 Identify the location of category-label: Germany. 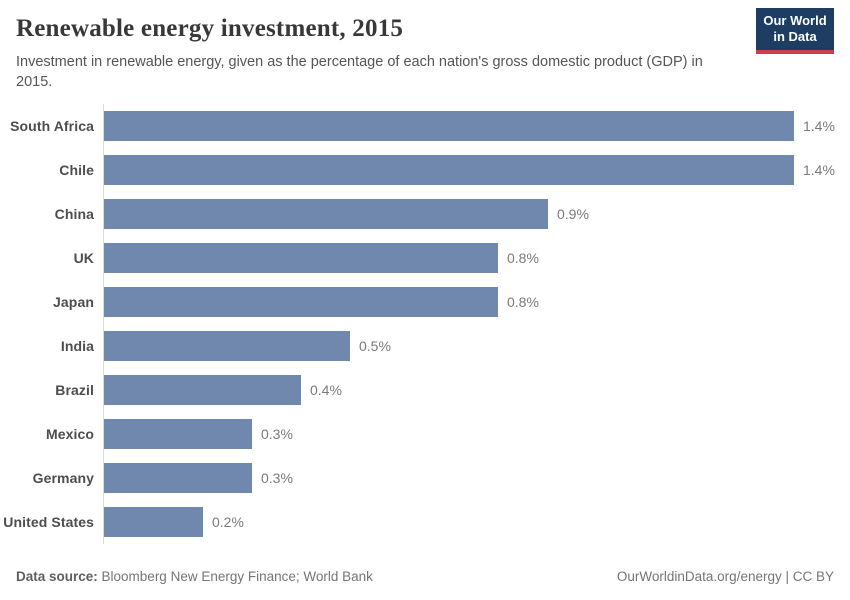
(63, 478).